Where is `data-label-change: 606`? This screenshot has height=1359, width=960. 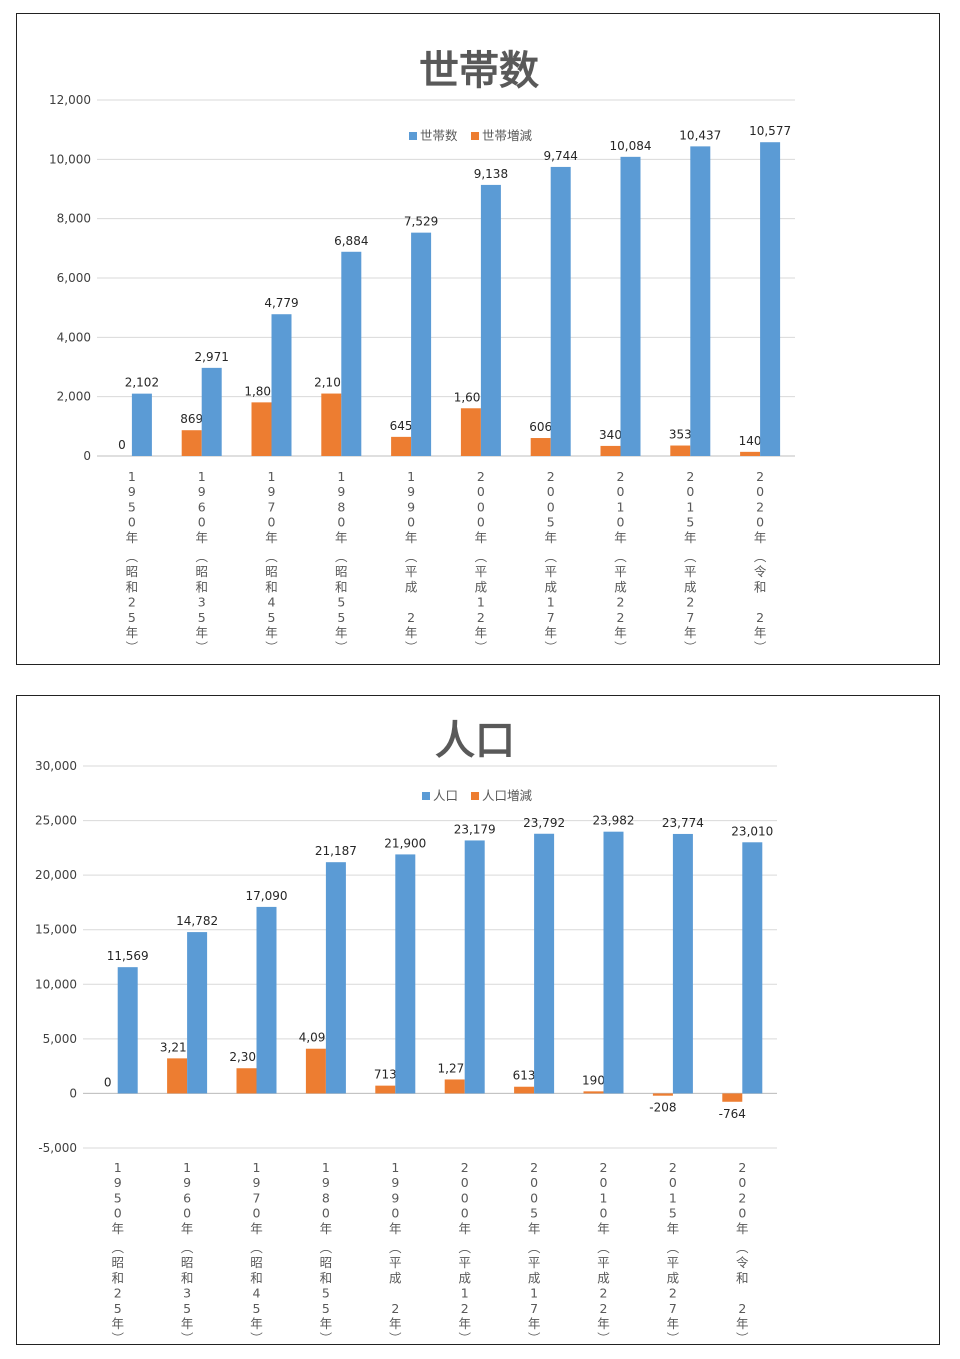
data-label-change: 606 is located at coordinates (540, 427).